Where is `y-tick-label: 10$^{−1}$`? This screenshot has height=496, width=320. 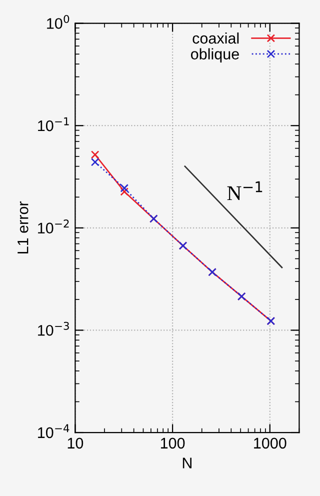 y-tick-label: 10$^{−1}$ is located at coordinates (53, 124).